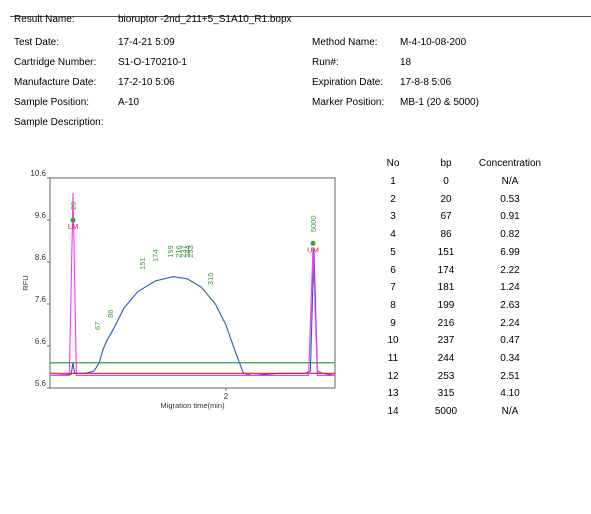  Describe the element at coordinates (152, 62) in the screenshot. I see `field-value: S1-O-170210-1` at that location.